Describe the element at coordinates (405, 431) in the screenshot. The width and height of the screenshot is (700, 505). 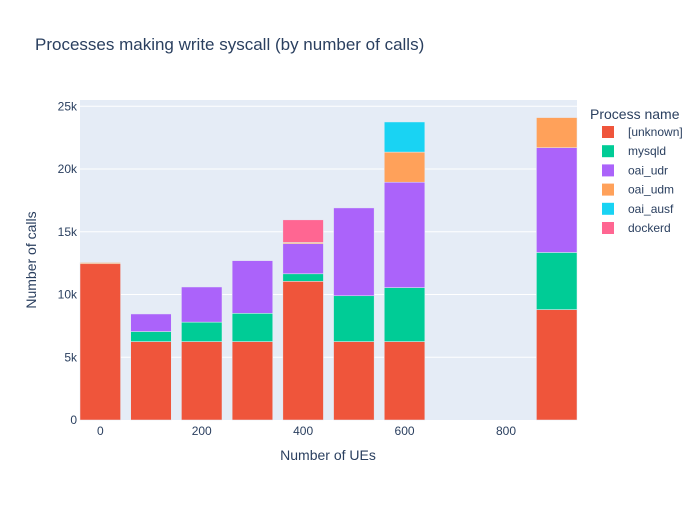
I see `x-tick-label: 600` at that location.